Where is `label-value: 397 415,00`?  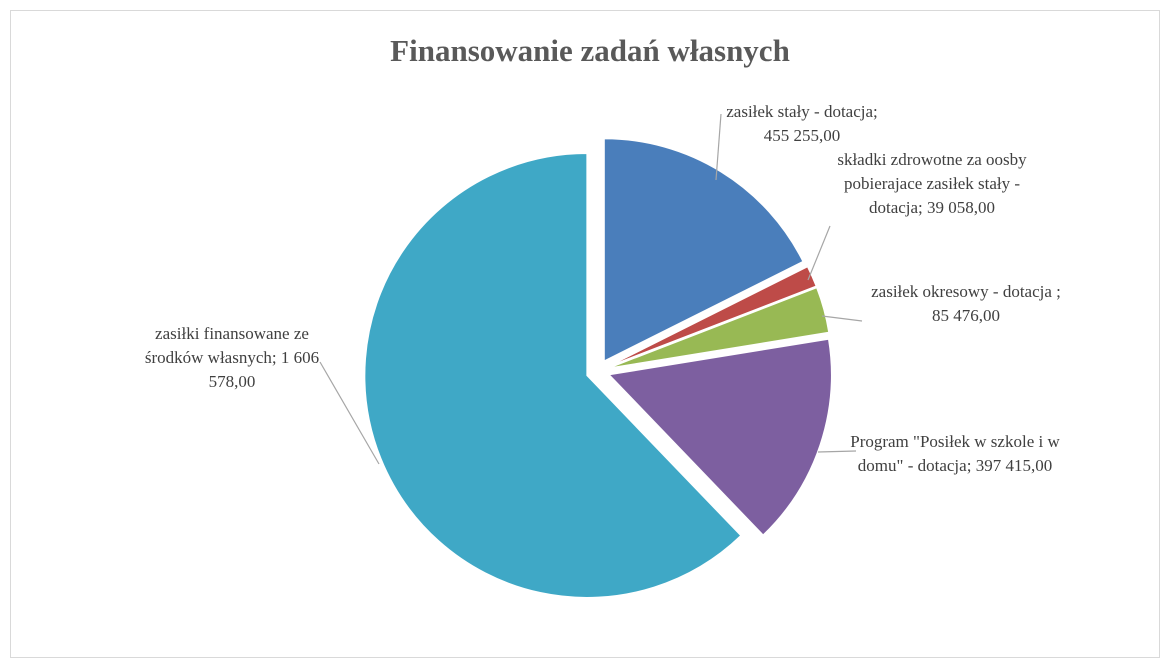
label-value: 397 415,00 is located at coordinates (1014, 465).